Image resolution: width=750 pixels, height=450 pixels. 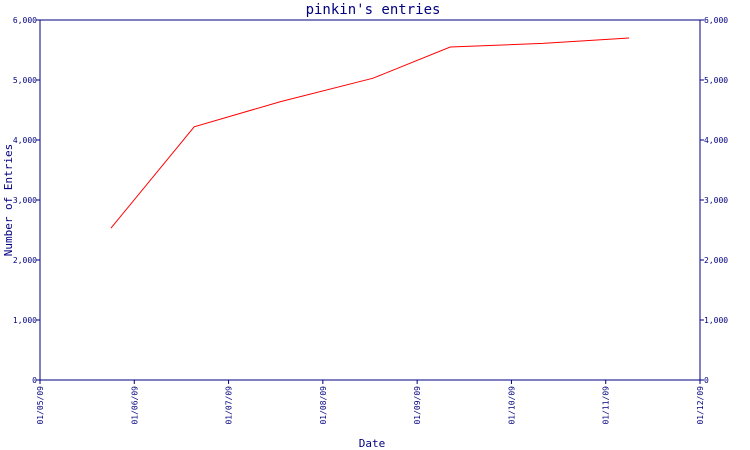 What do you see at coordinates (417, 405) in the screenshot?
I see `x-tick-label: 01/09/09` at bounding box center [417, 405].